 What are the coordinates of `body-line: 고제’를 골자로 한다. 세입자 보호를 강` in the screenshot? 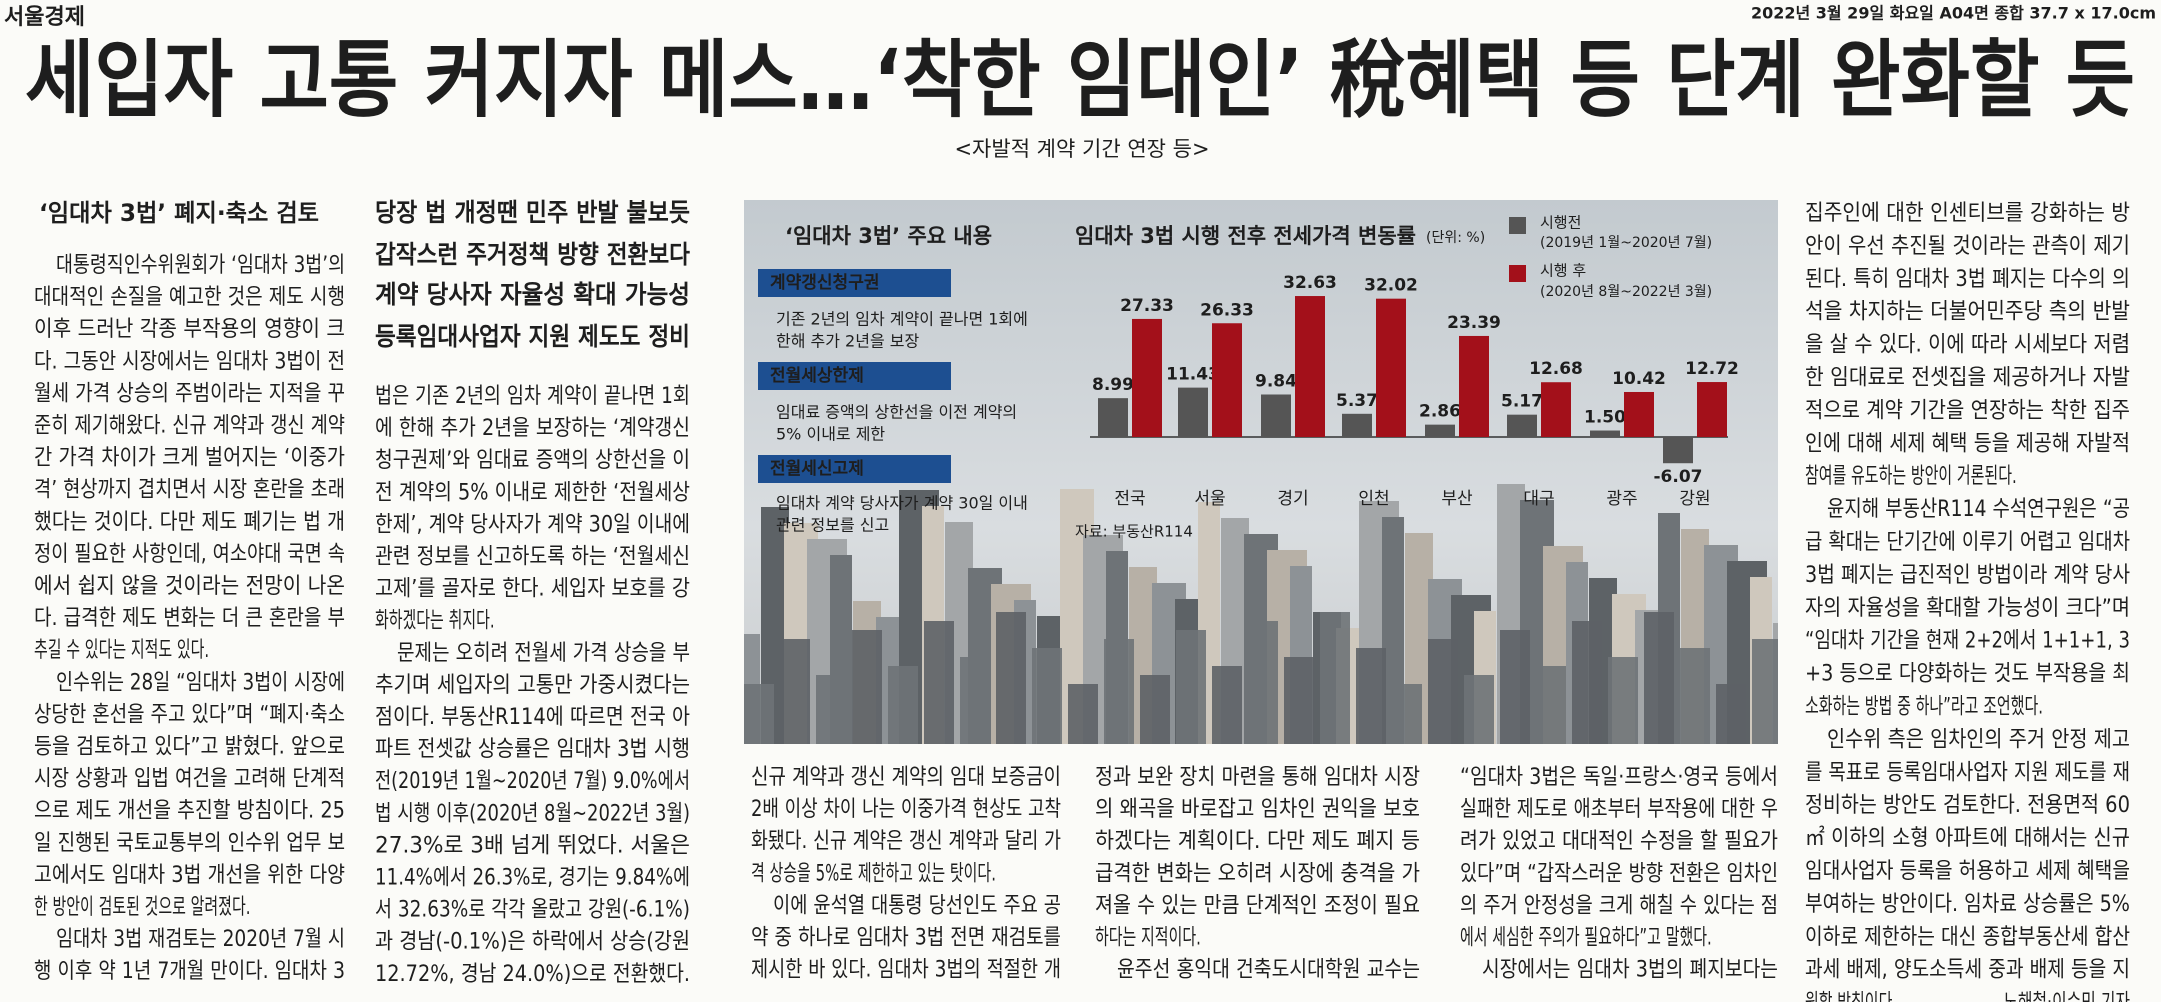 It's located at (532, 589).